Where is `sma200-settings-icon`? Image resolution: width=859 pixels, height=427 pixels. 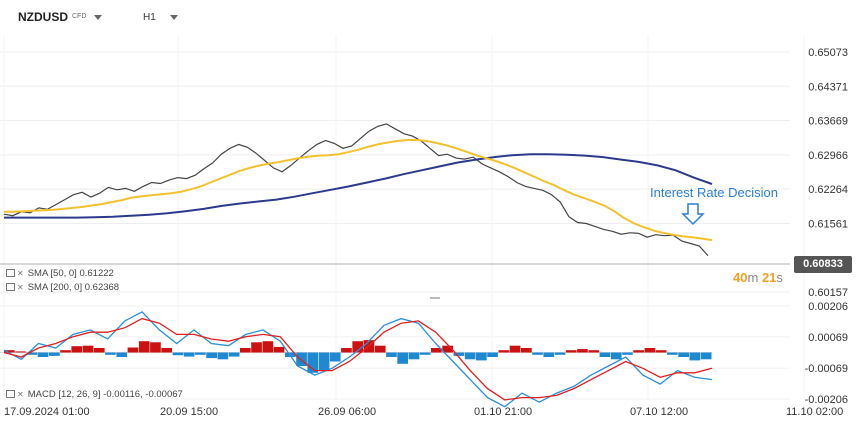 sma200-settings-icon is located at coordinates (10, 287).